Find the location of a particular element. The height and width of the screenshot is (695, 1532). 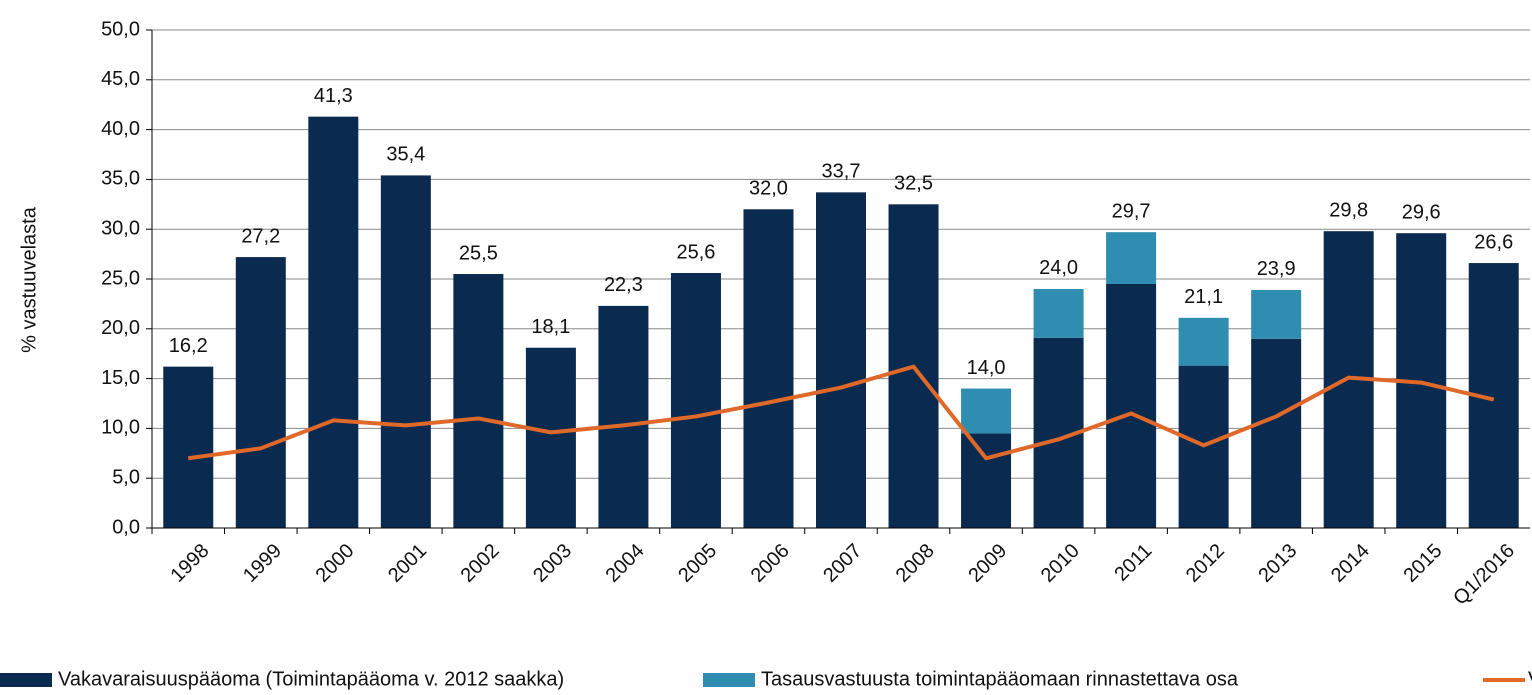

y-tick-label: 35,0 is located at coordinates (120, 179).